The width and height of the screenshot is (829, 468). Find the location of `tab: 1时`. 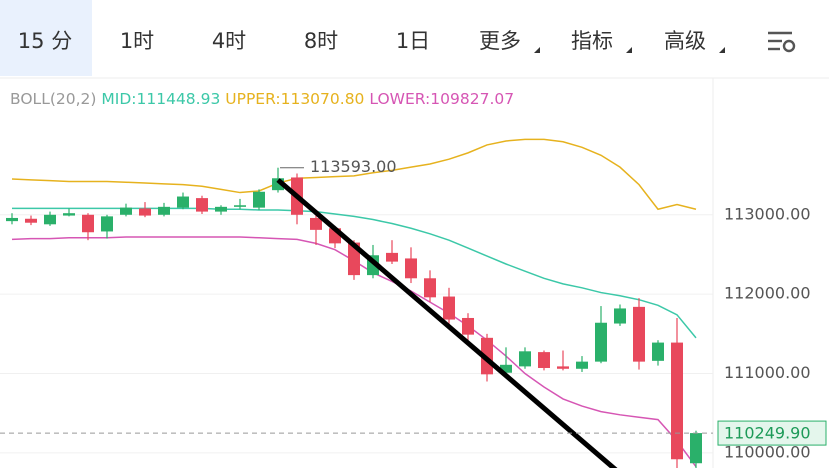

tab: 1时 is located at coordinates (137, 41).